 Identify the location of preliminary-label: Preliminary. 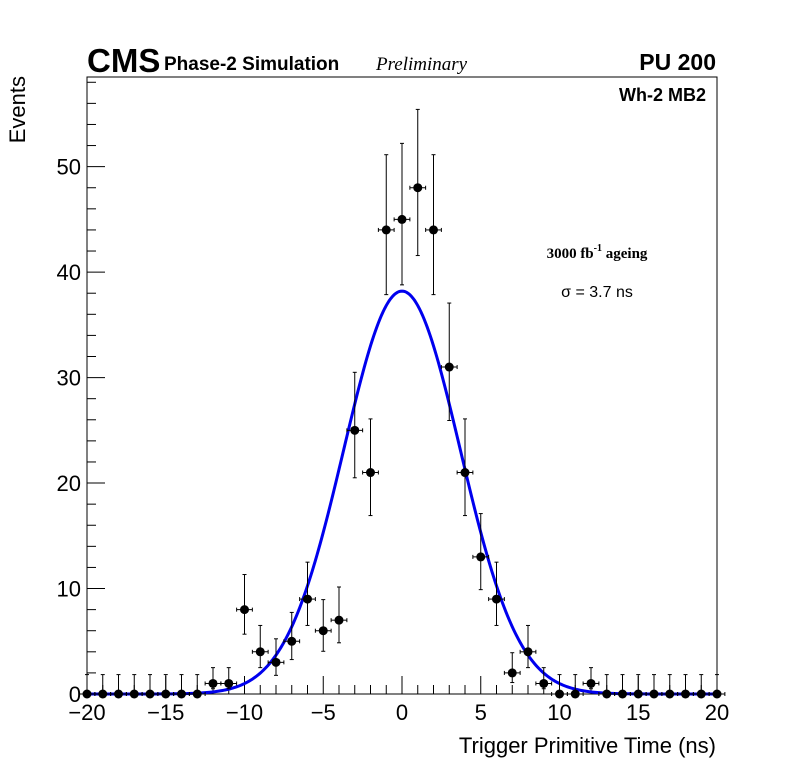
(421, 64).